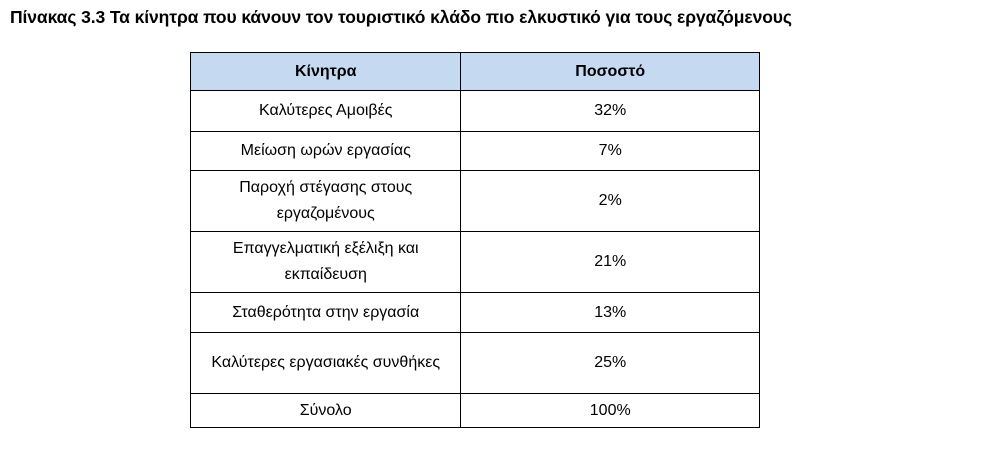  I want to click on percent-cell: 25%, so click(610, 363).